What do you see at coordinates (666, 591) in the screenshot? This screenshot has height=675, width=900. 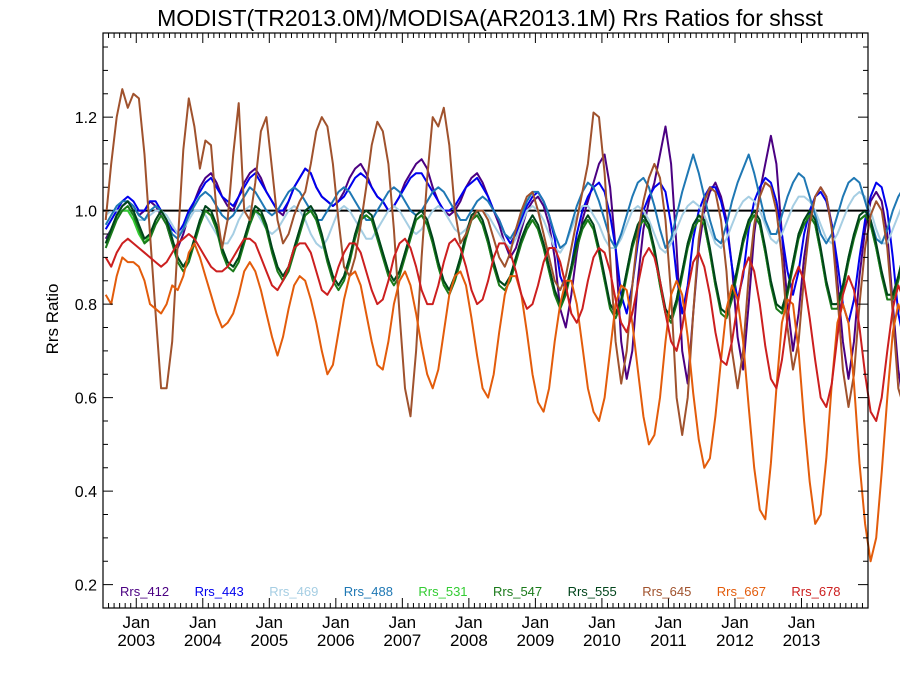 I see `legend-entry-rrs_645: Rrs_645` at bounding box center [666, 591].